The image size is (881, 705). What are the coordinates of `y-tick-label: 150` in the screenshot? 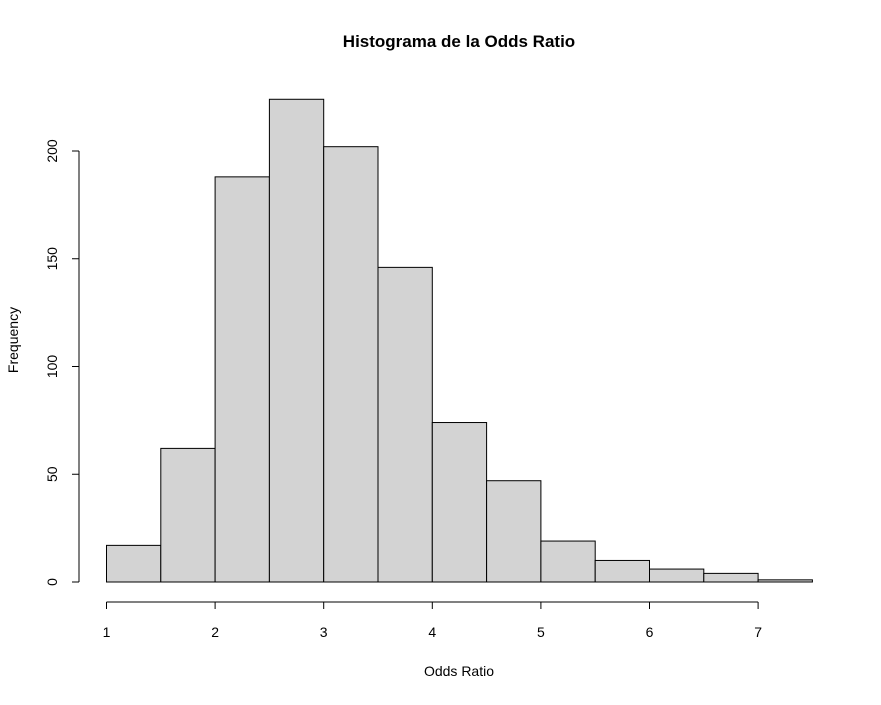 It's located at (52, 259).